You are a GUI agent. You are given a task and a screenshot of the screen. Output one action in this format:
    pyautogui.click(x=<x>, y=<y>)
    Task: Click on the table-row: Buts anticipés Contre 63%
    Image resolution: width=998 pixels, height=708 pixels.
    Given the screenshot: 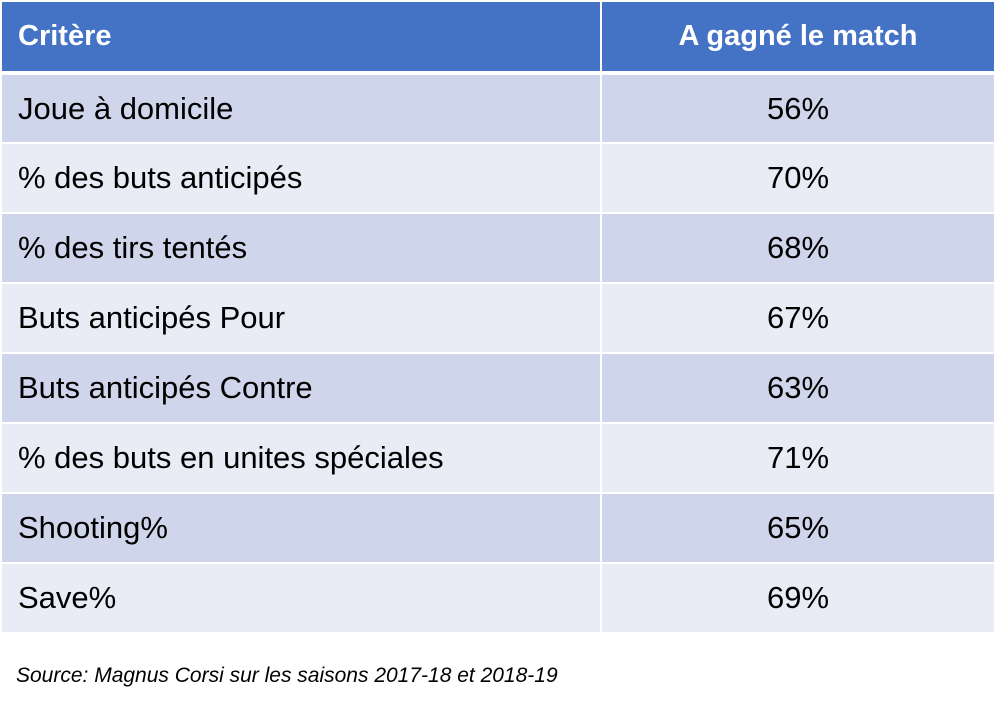 What is the action you would take?
    pyautogui.click(x=498, y=388)
    